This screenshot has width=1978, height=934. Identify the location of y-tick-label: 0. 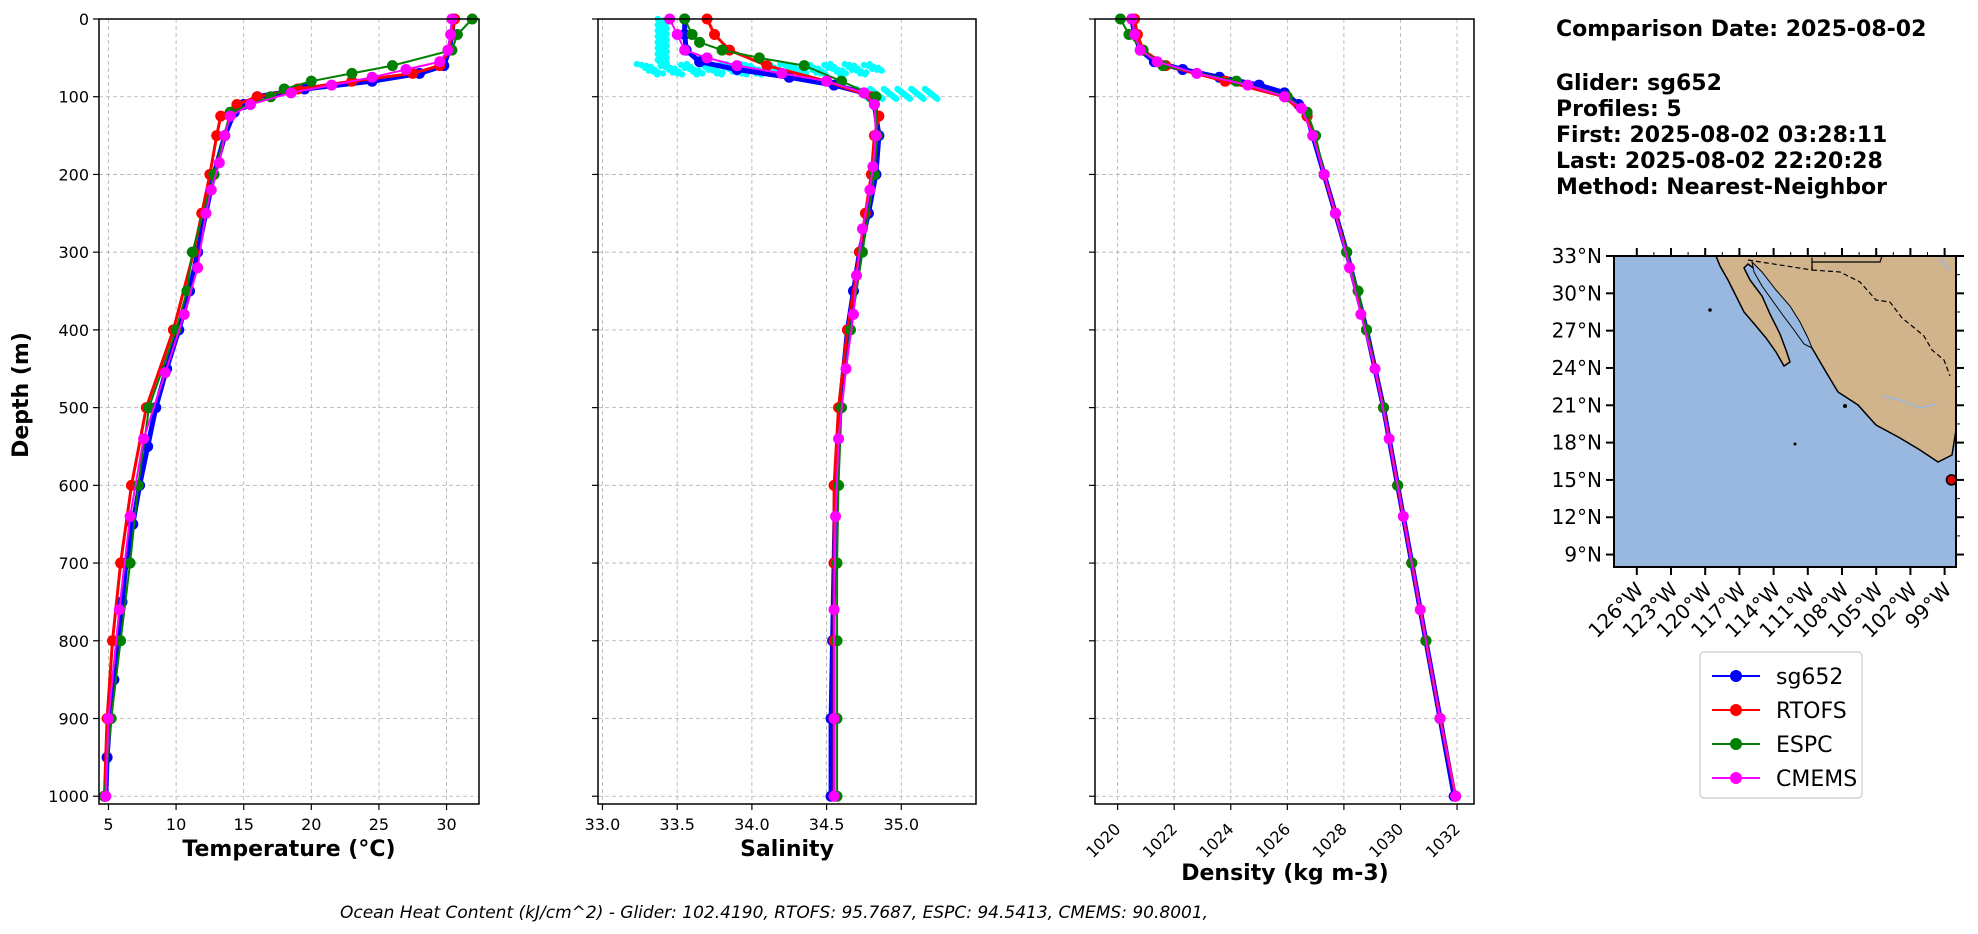
(84, 19).